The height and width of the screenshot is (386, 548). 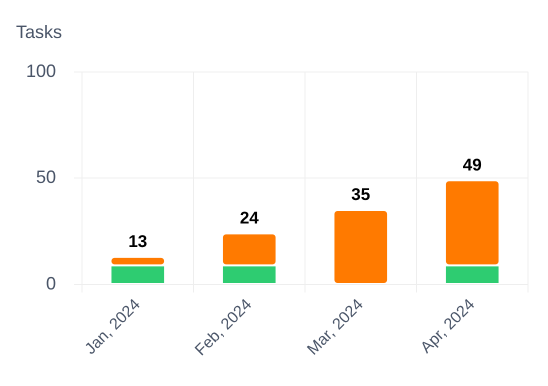 I want to click on y-axis-title: Tasks, so click(x=40, y=32).